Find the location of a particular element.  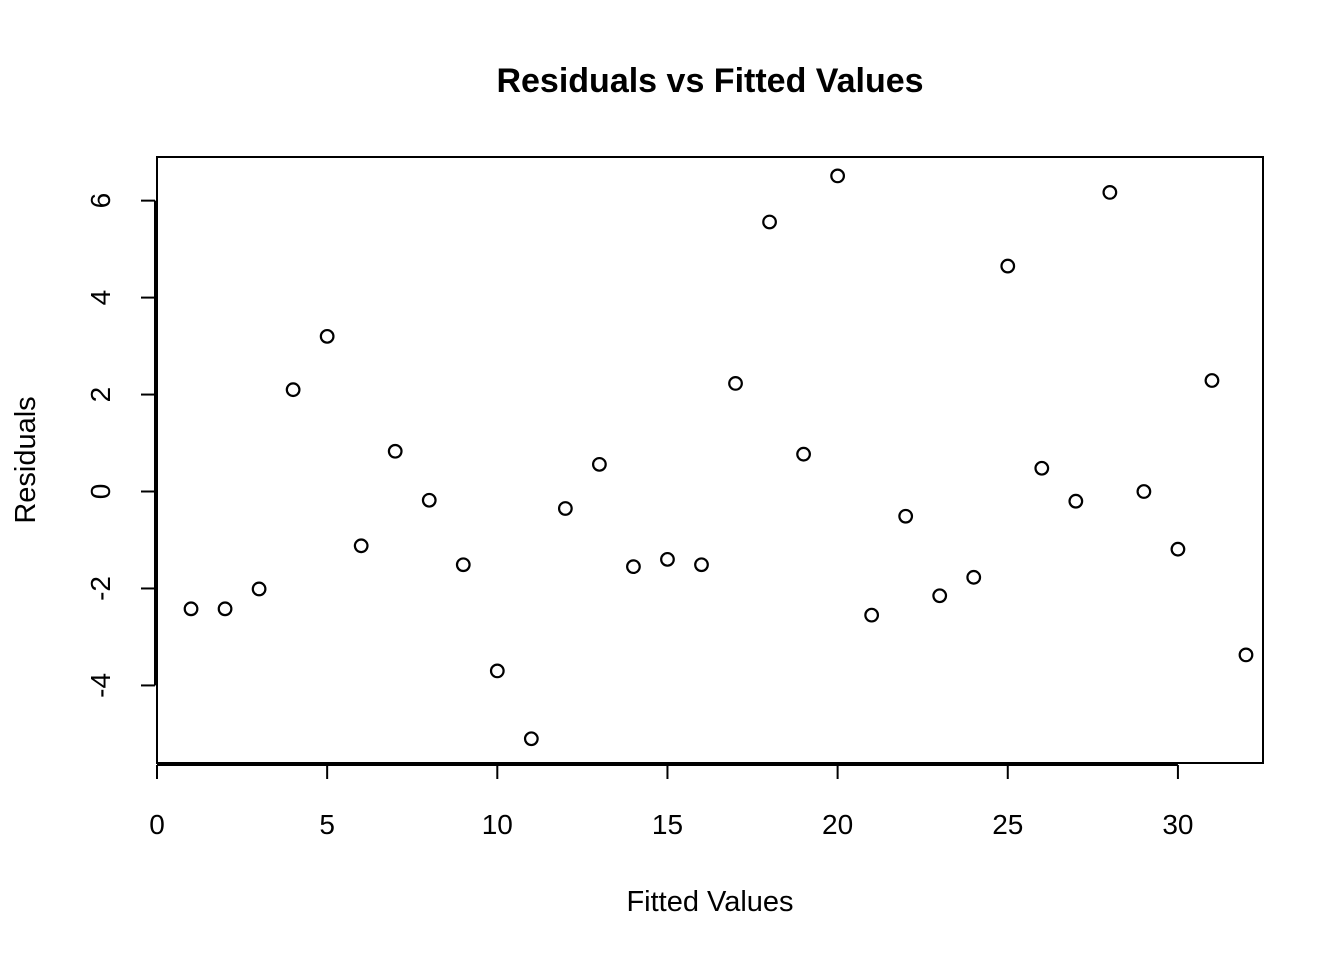

y-axis: -4 -2 0 2 4 6 is located at coordinates (120, 445).